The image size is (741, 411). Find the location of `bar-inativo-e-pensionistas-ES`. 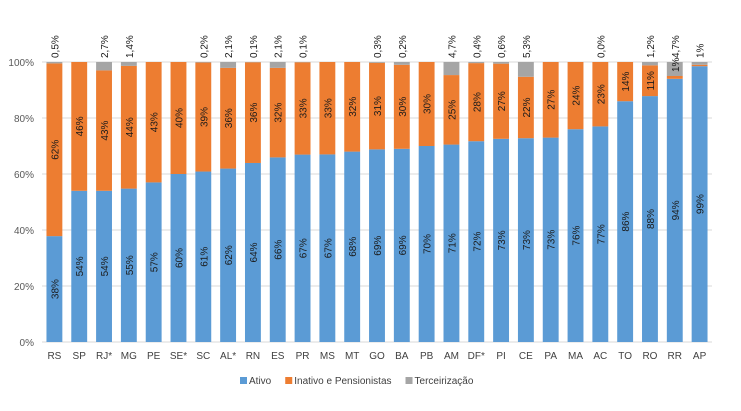

bar-inativo-e-pensionistas-ES is located at coordinates (277, 112).